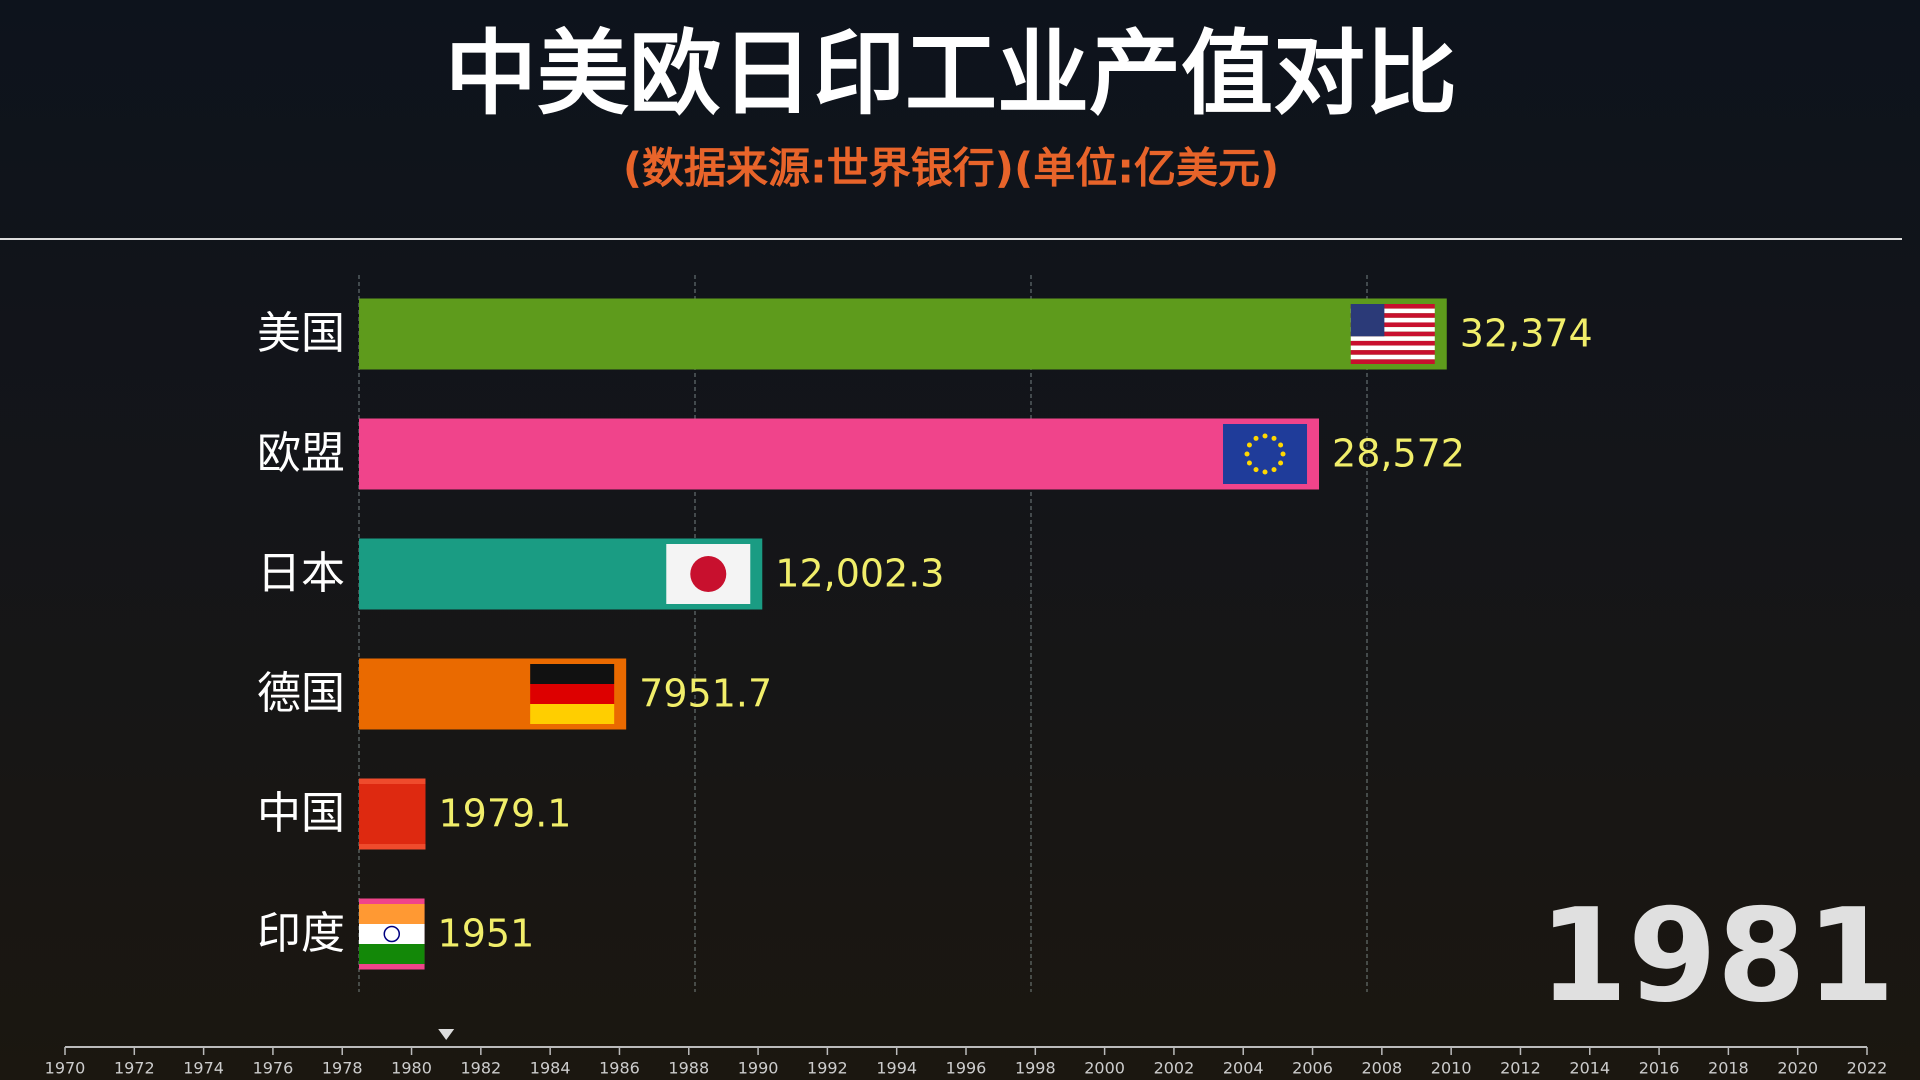  I want to click on category-label: 欧盟, so click(301, 453).